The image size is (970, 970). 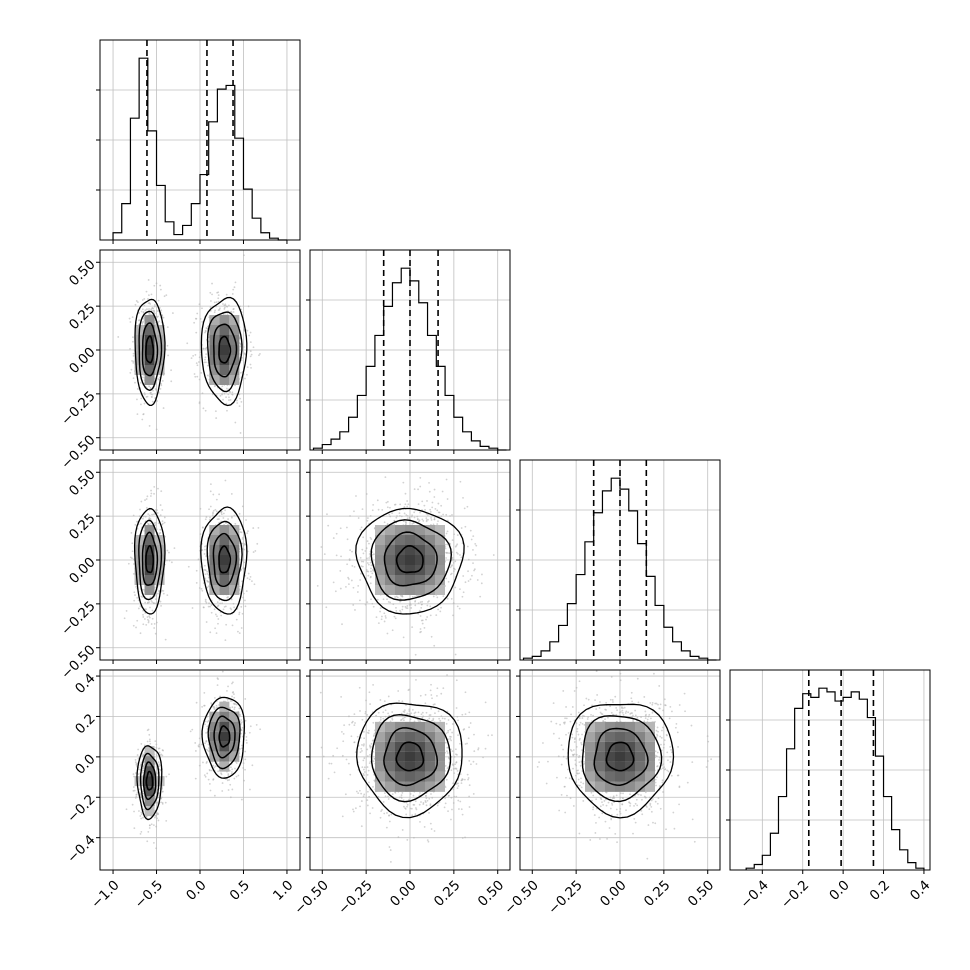 What do you see at coordinates (191, 560) in the screenshot?
I see `panel-content` at bounding box center [191, 560].